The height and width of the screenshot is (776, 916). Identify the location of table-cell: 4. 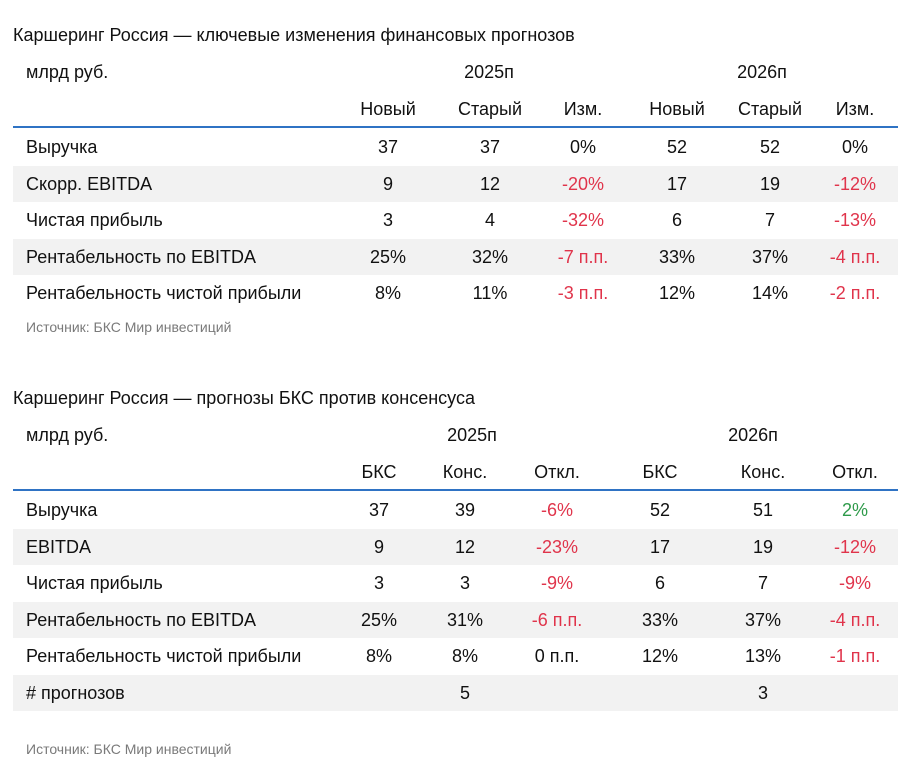
(489, 220).